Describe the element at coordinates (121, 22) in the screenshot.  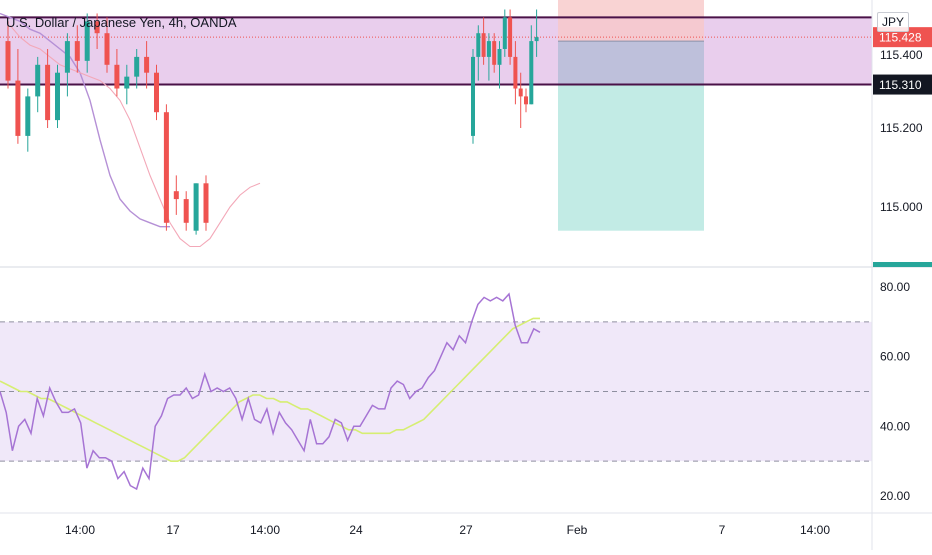
I see `symbol-title: U.S. Dollar / Japanese Yen, 4h, OANDA` at that location.